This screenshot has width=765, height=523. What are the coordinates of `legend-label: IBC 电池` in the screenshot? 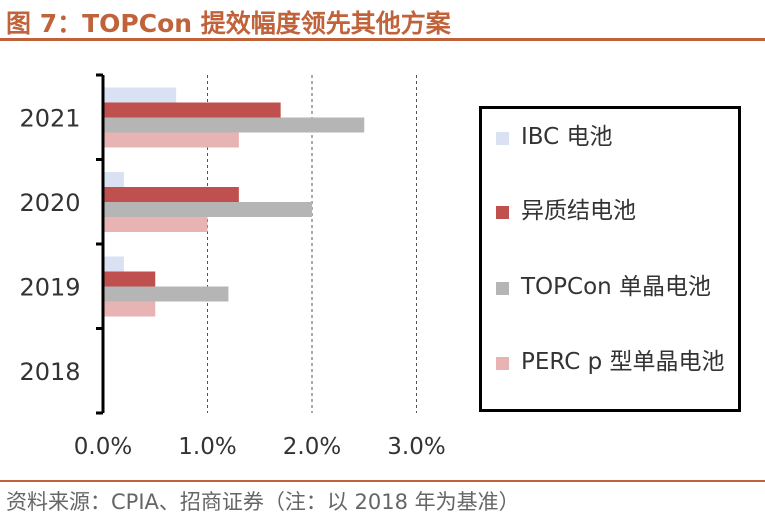 It's located at (567, 137).